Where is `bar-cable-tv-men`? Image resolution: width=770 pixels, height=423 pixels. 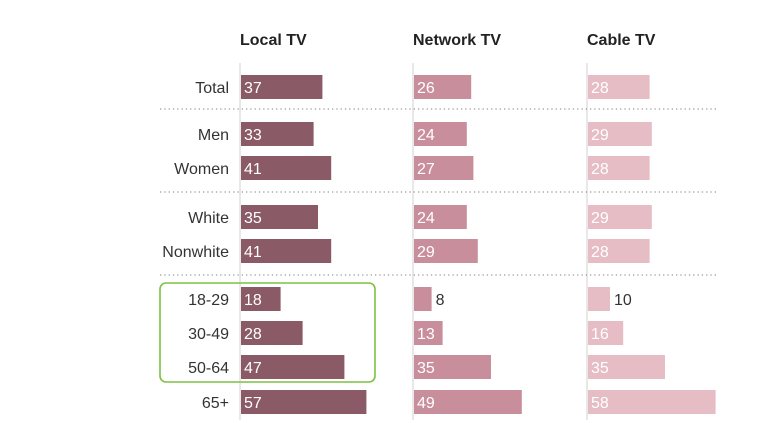 bar-cable-tv-men is located at coordinates (620, 134).